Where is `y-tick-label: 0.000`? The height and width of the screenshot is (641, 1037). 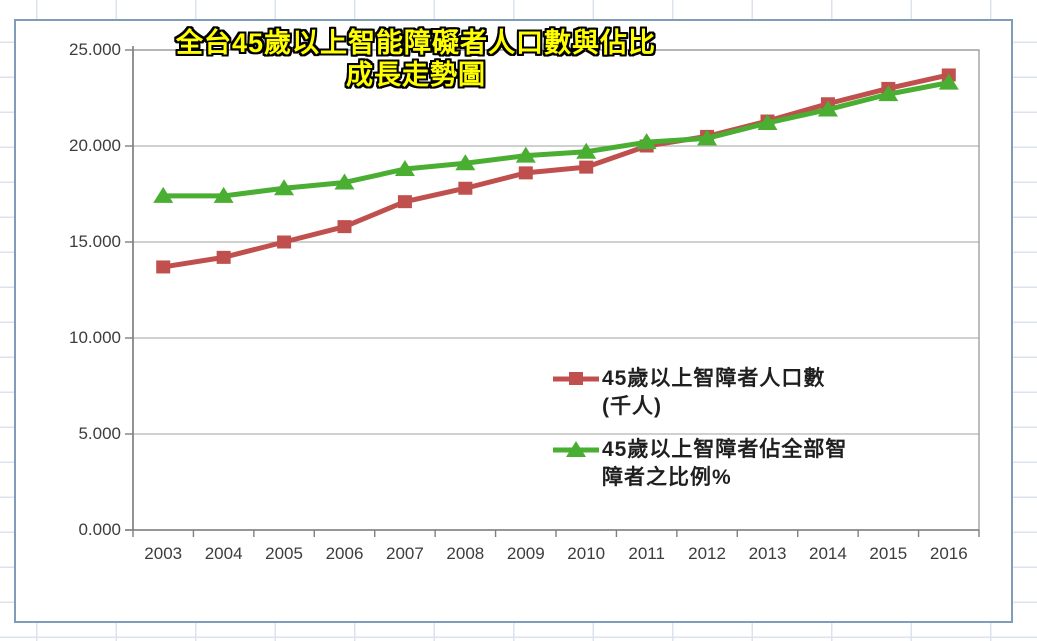
y-tick-label: 0.000 is located at coordinates (99, 529).